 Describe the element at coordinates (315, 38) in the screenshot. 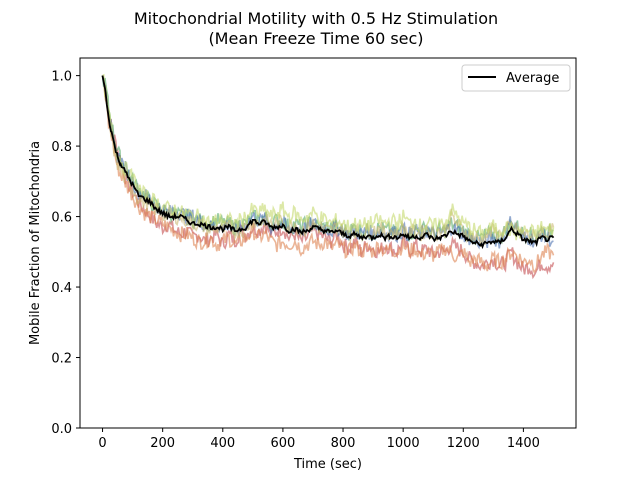

I see `chart-subtitle: (Mean Freeze Time 60 sec)` at that location.